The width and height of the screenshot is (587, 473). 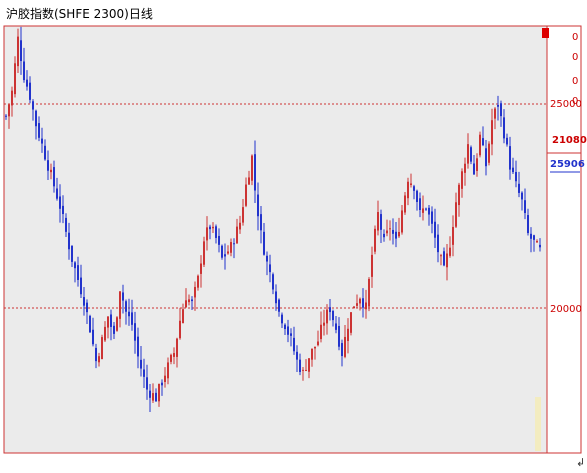 I want to click on axis-tick-25000: 25000, so click(x=566, y=104).